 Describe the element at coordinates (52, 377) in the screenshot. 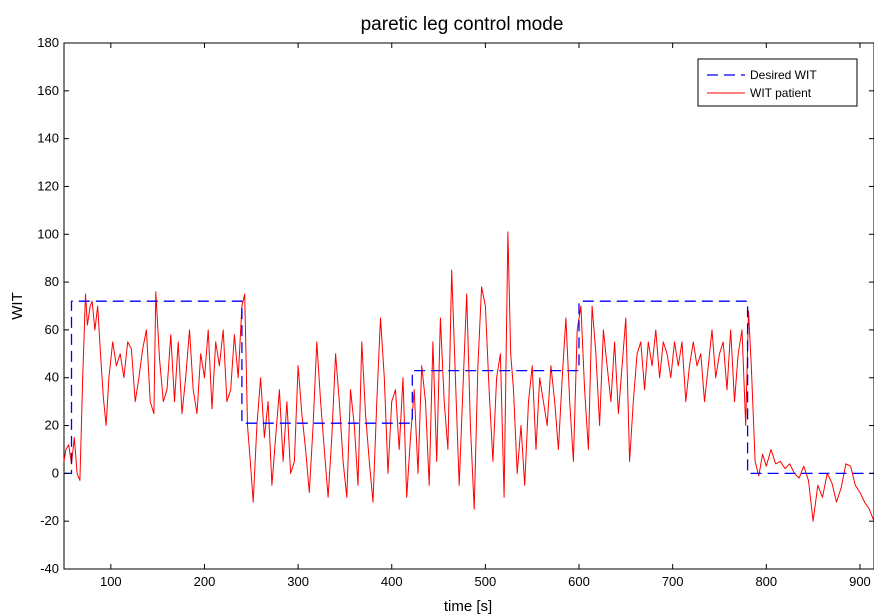

I see `y-tick-label: 40` at that location.